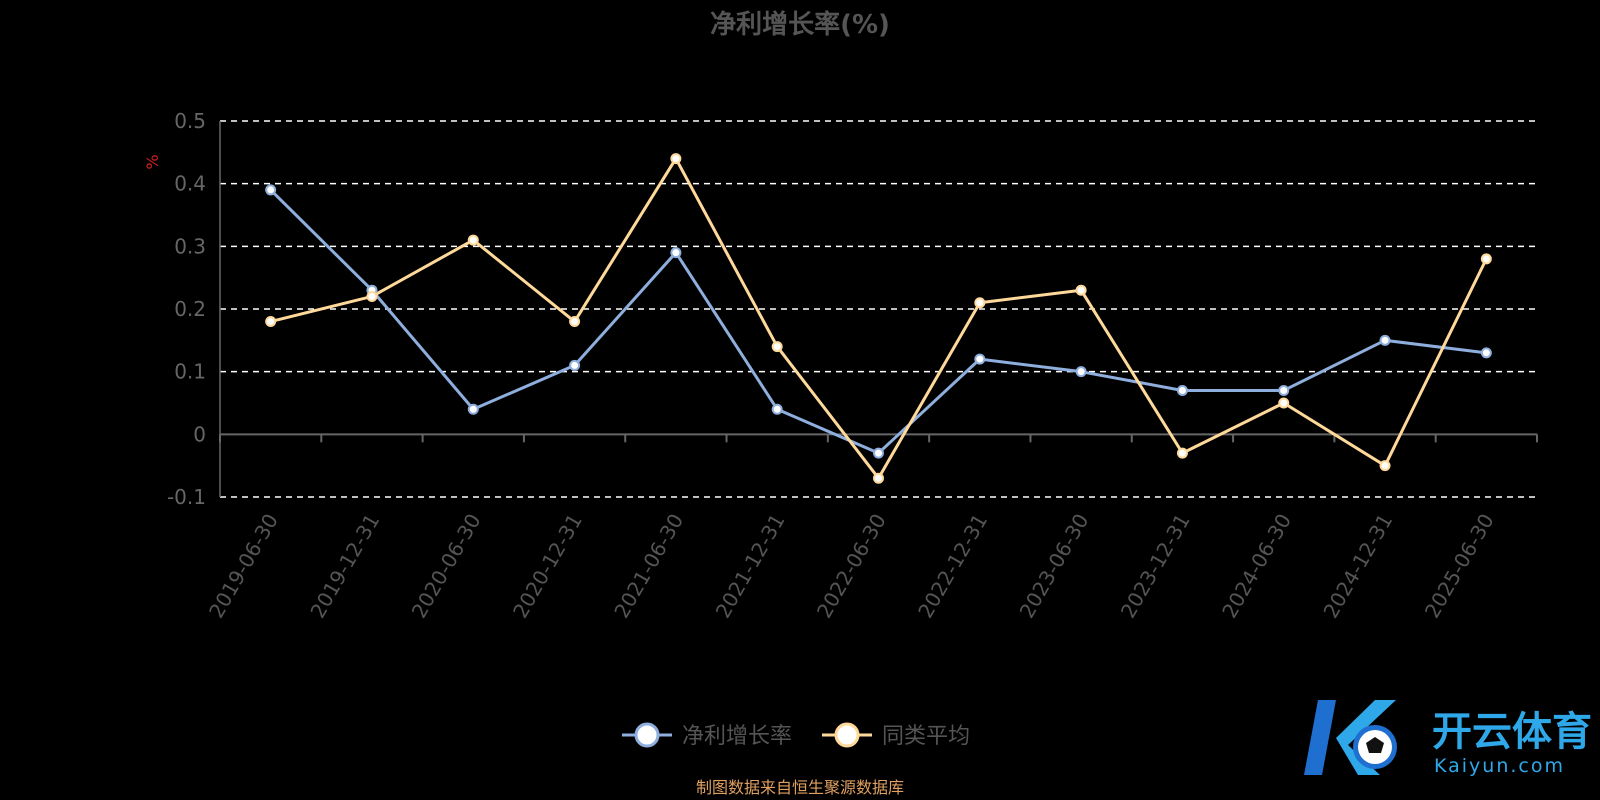 The width and height of the screenshot is (1600, 800). I want to click on y-tick-labels: 0.5 0.4 0.3 0.2 0.1 0 -0.1, so click(186, 309).